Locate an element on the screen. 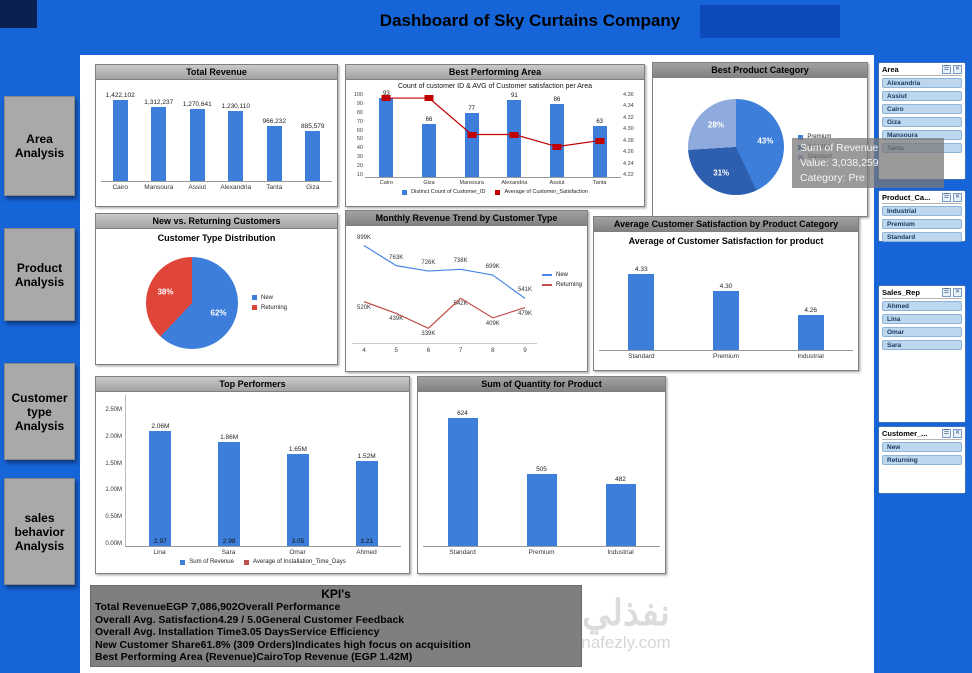 Image resolution: width=972 pixels, height=673 pixels. slicer-item: Cairo is located at coordinates (922, 109).